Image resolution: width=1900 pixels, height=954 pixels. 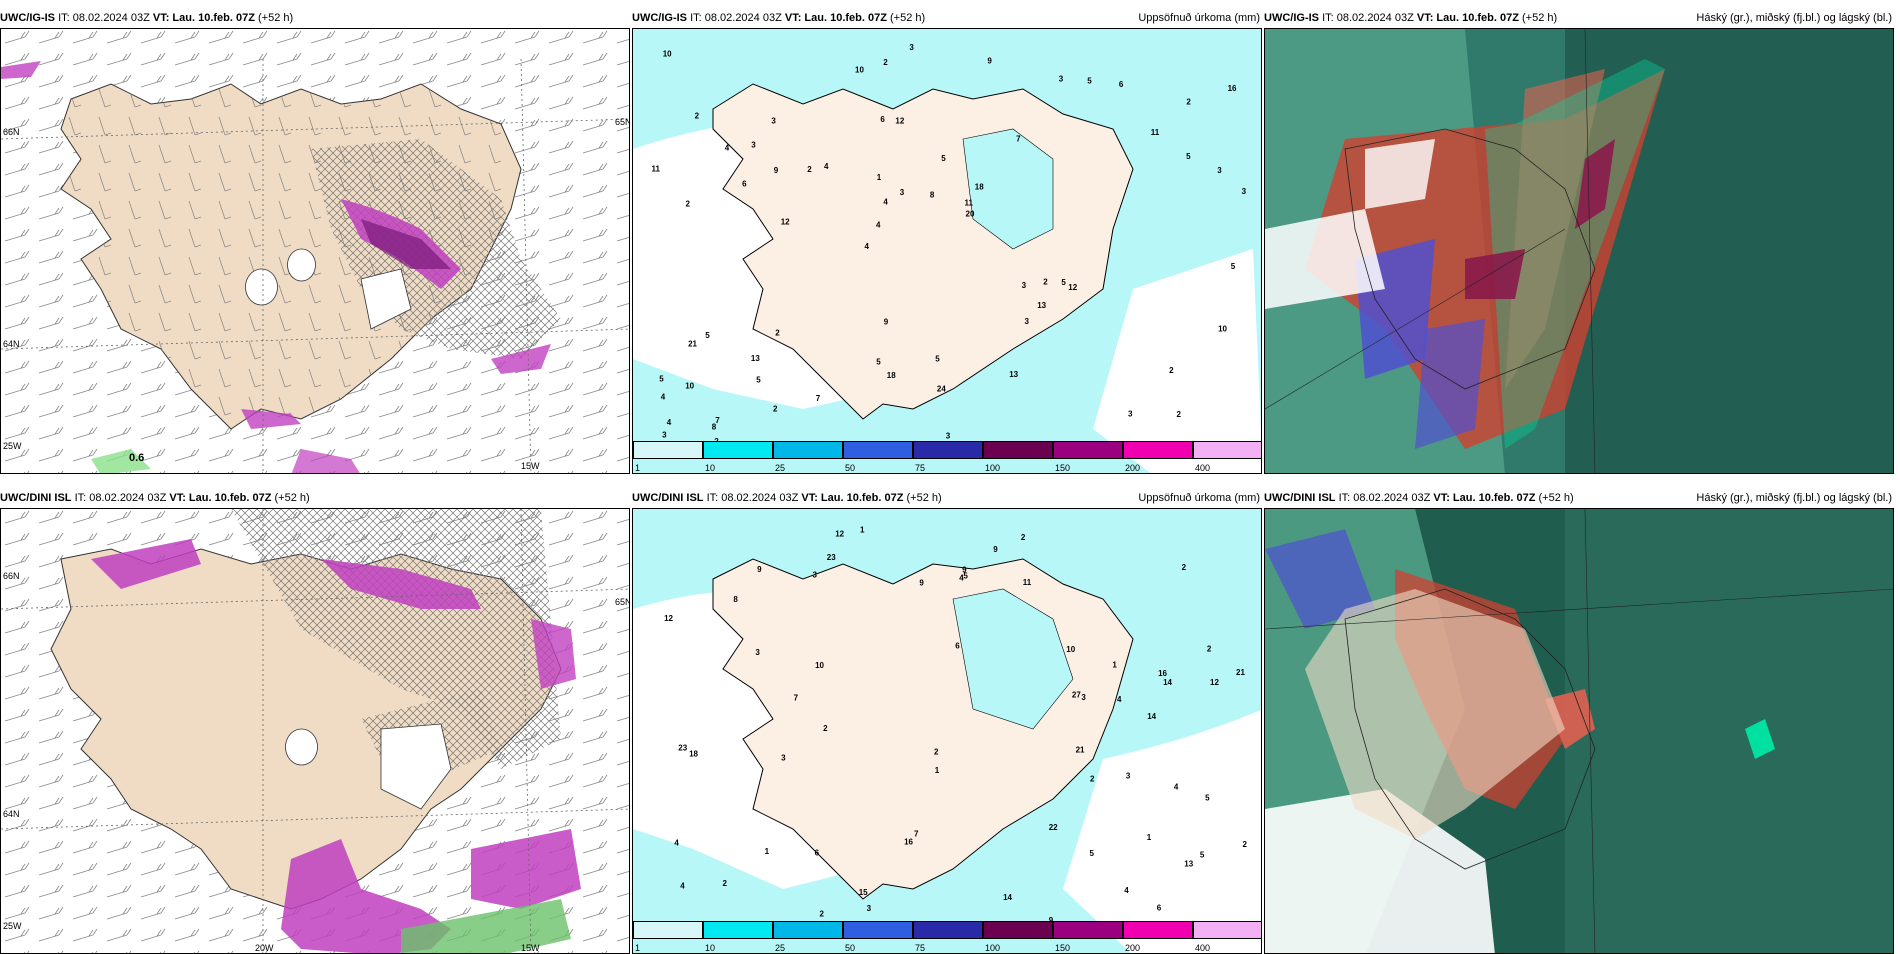 What do you see at coordinates (714, 426) in the screenshot?
I see `precip-value: 8` at bounding box center [714, 426].